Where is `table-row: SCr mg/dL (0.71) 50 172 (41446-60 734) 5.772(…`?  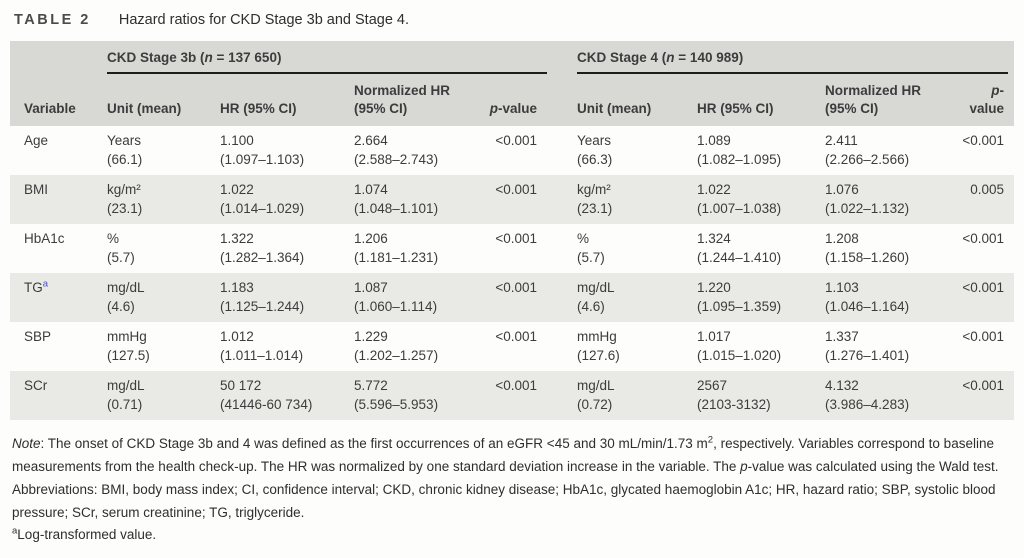 table-row: SCr mg/dL (0.71) 50 172 (41446-60 734) 5.772(… is located at coordinates (512, 395).